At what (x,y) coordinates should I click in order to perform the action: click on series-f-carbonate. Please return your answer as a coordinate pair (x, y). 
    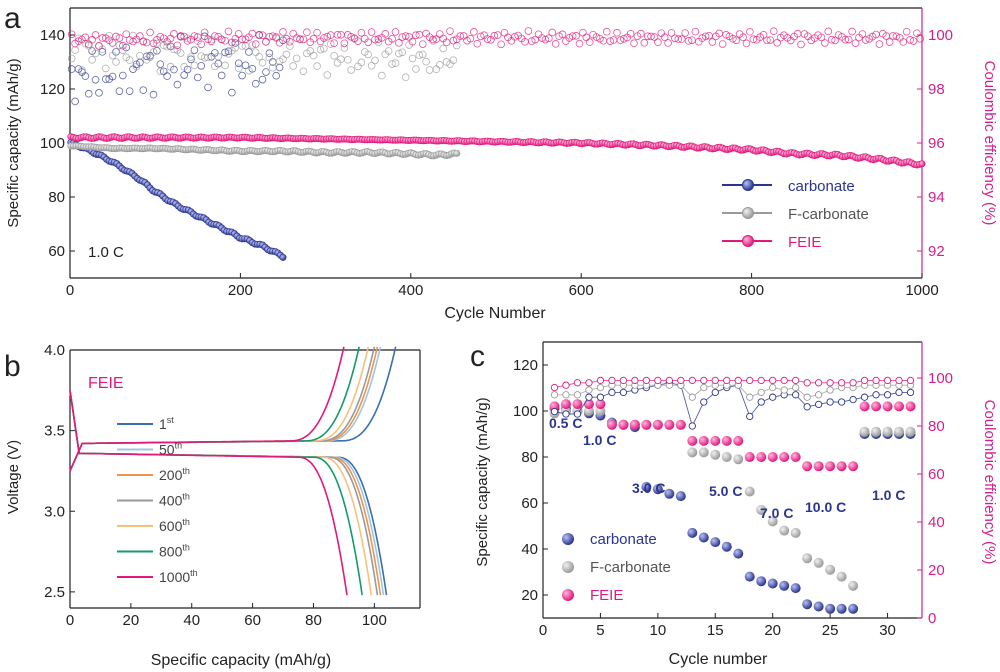
    Looking at the image, I should click on (264, 151).